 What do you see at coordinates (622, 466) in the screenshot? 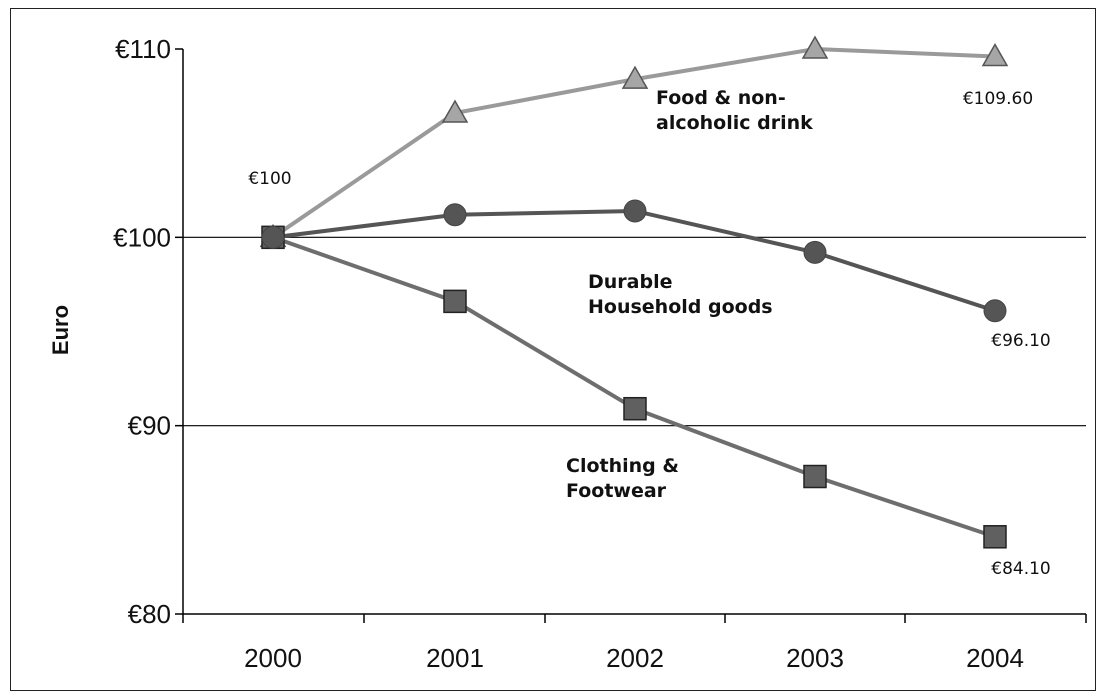
I see `series-label: Clothing &` at bounding box center [622, 466].